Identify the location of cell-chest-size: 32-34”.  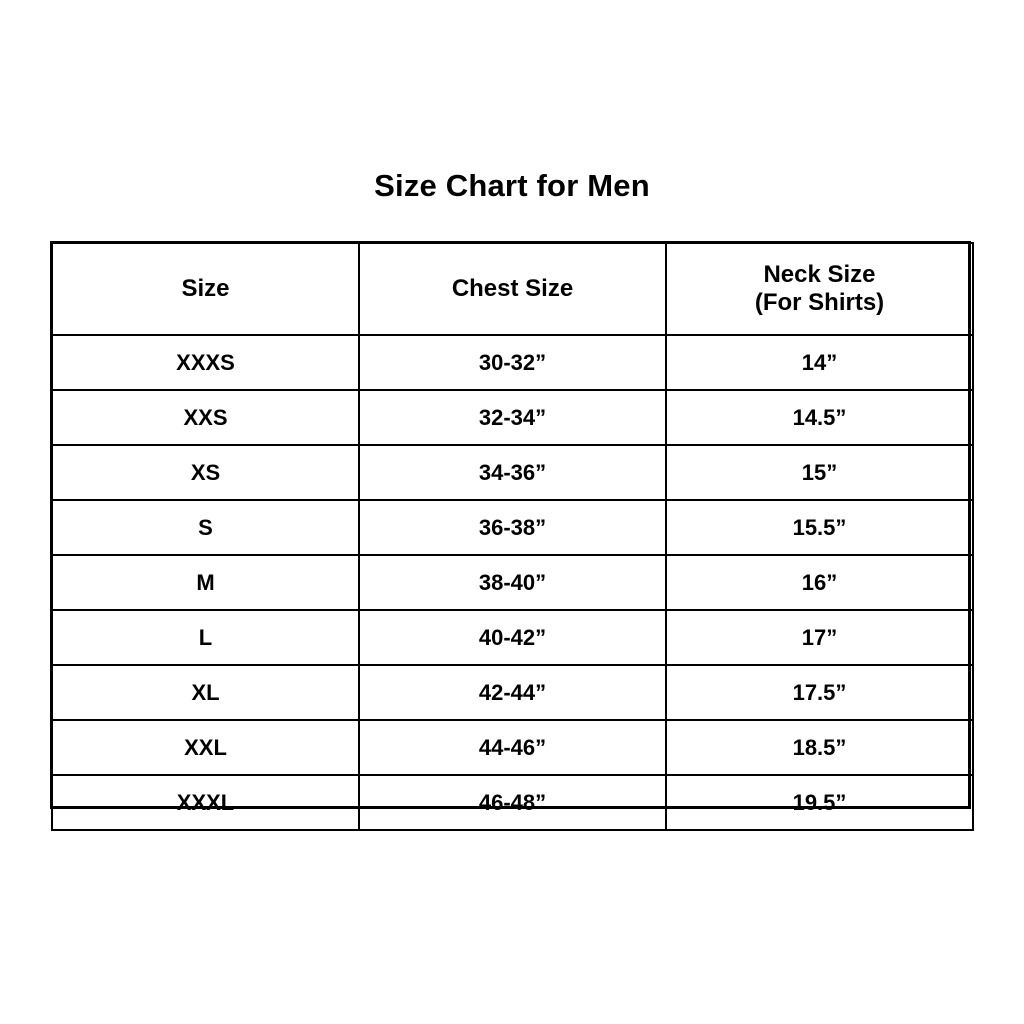
(512, 417).